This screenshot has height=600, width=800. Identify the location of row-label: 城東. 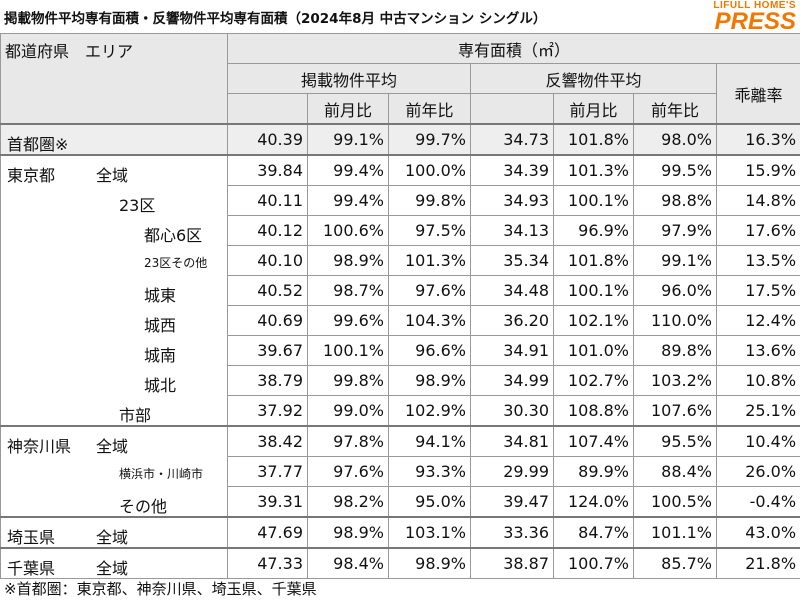
(114, 290).